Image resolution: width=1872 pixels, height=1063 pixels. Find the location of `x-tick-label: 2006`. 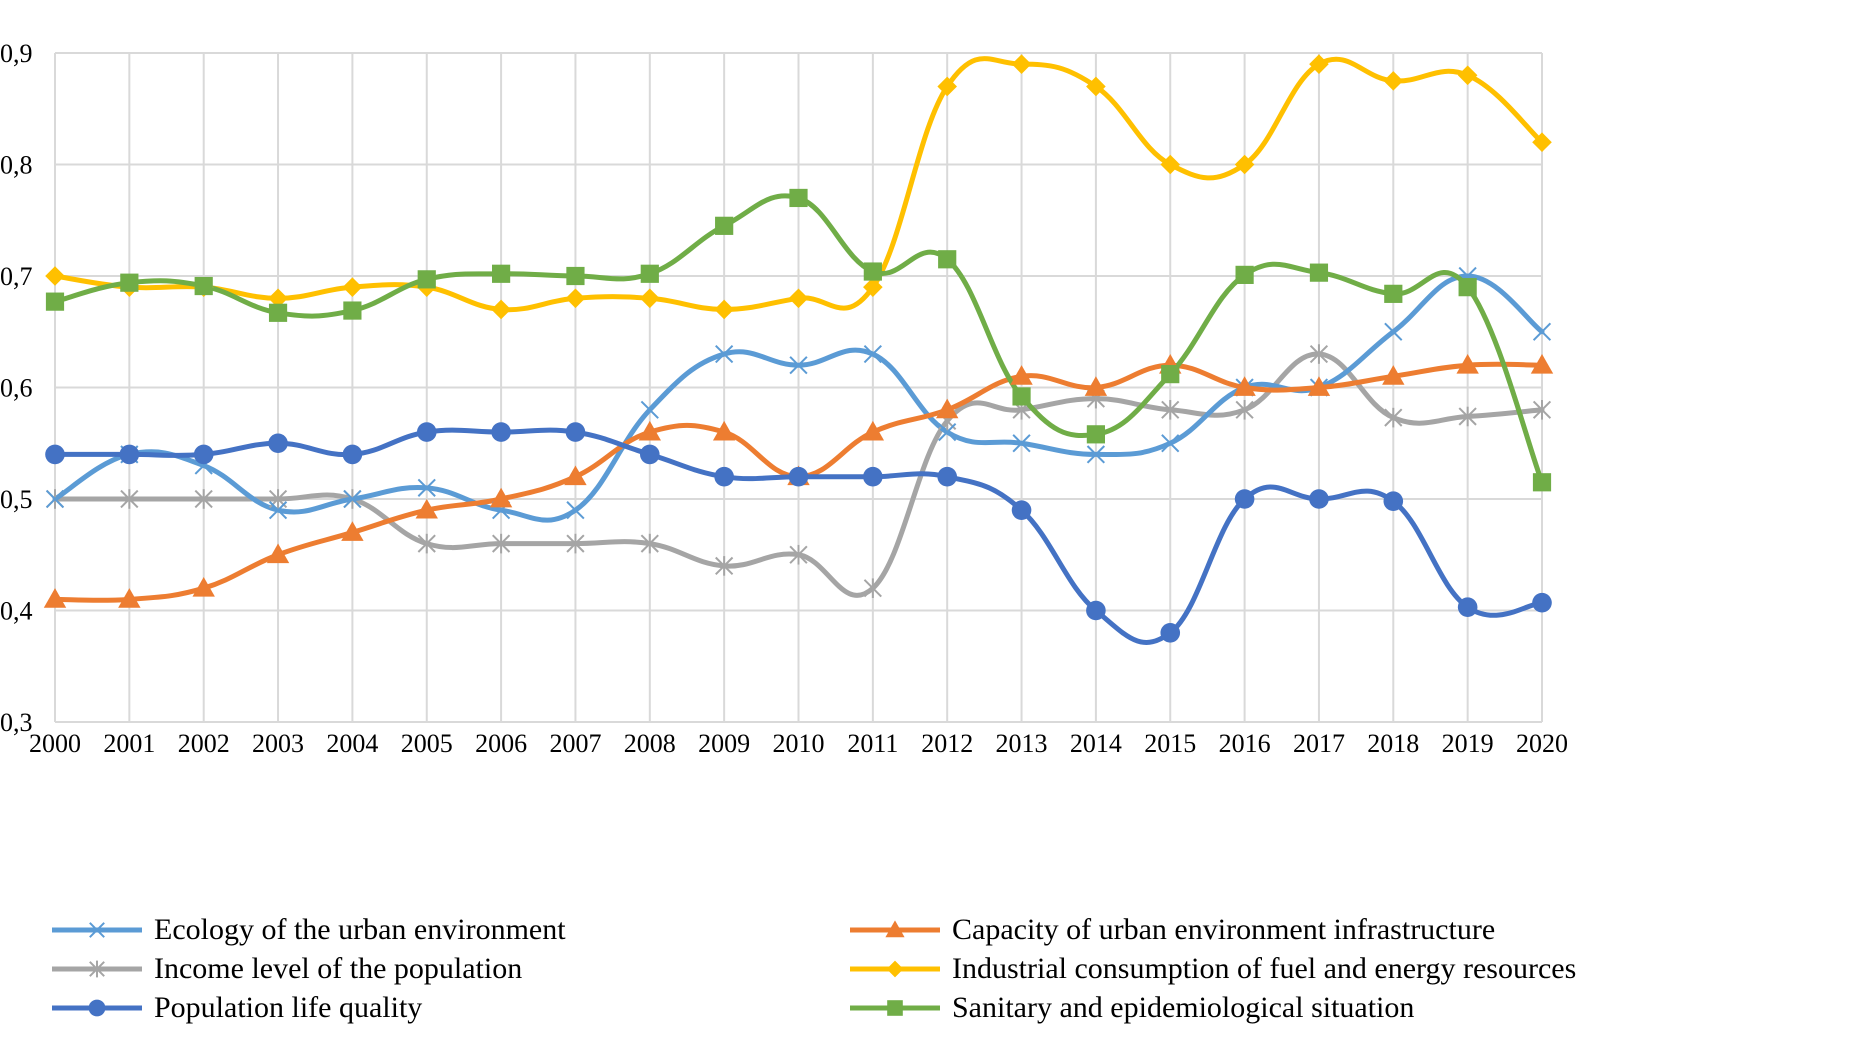

x-tick-label: 2006 is located at coordinates (501, 743).